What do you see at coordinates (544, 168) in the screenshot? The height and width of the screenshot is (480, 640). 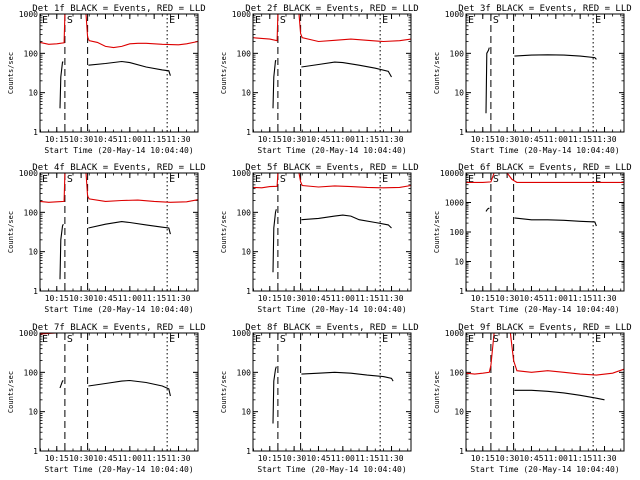 I see `chart-title: Det 6f BLACK = Events, RED = LLD` at bounding box center [544, 168].